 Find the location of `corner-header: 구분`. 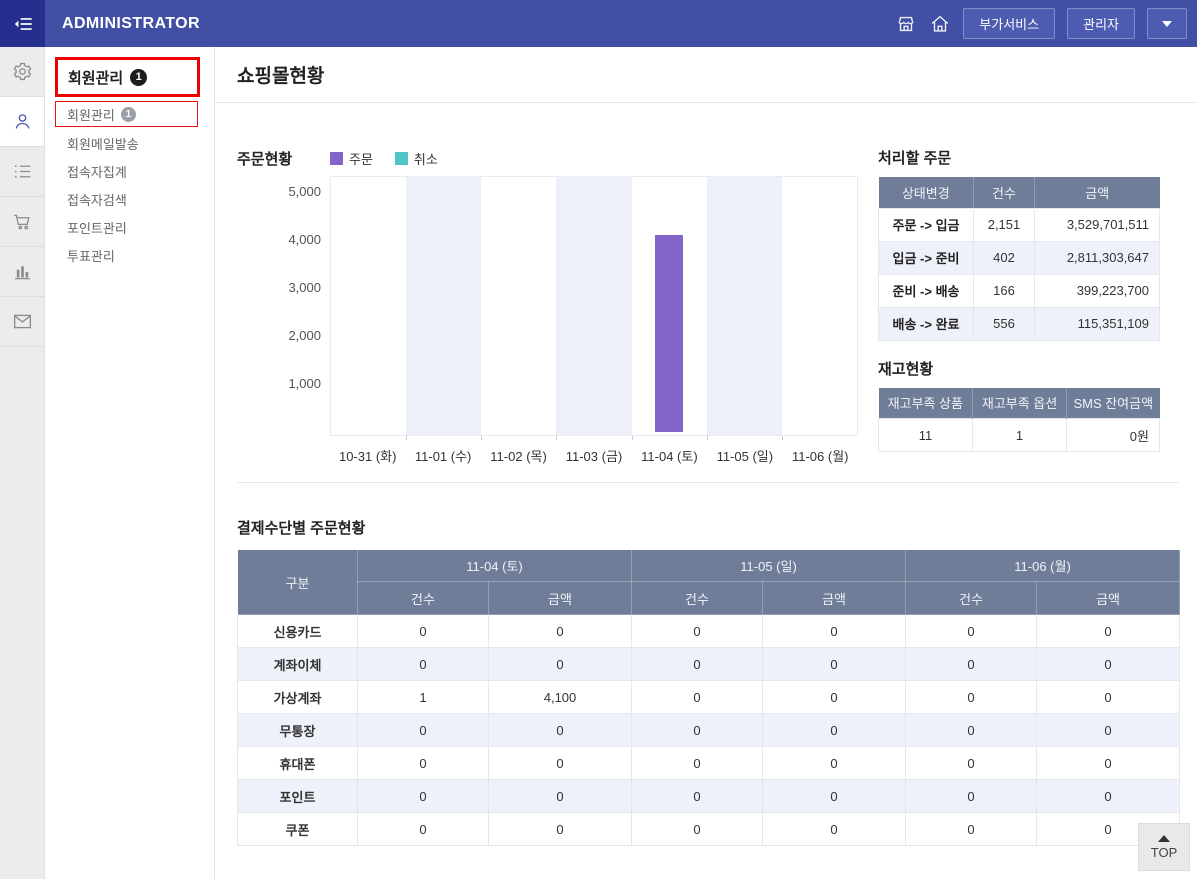

corner-header: 구분 is located at coordinates (297, 582).